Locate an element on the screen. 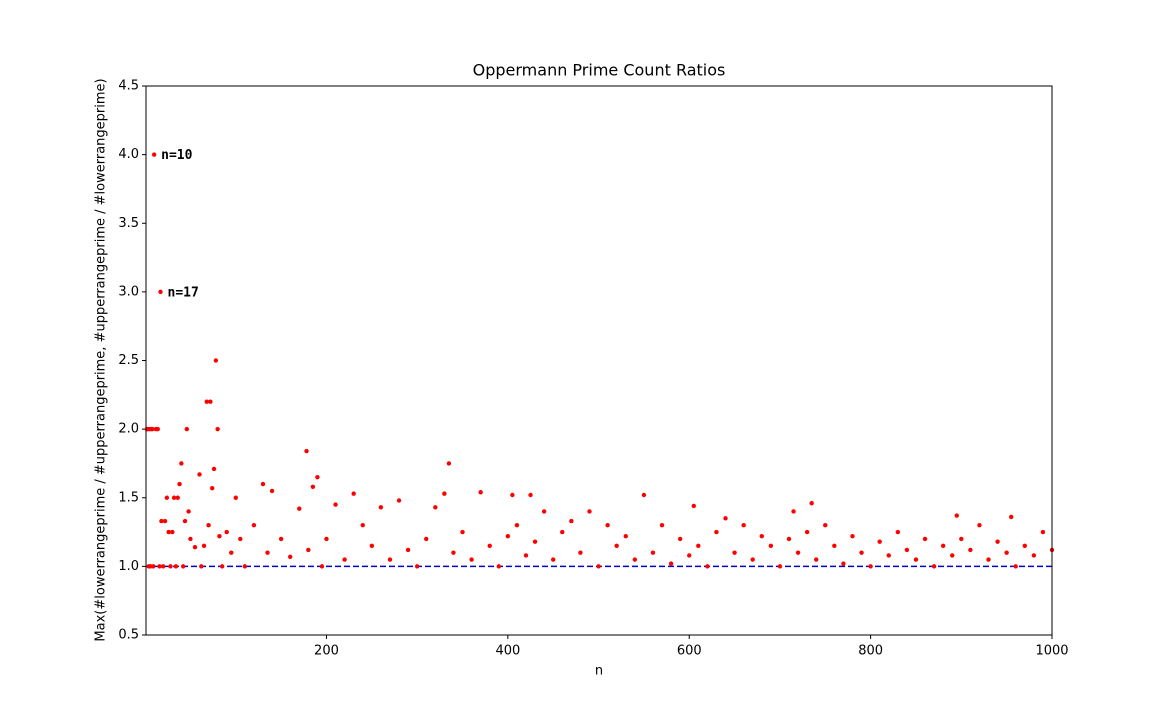 The image size is (1170, 714). y-tick-label: 2.0 is located at coordinates (128, 429).